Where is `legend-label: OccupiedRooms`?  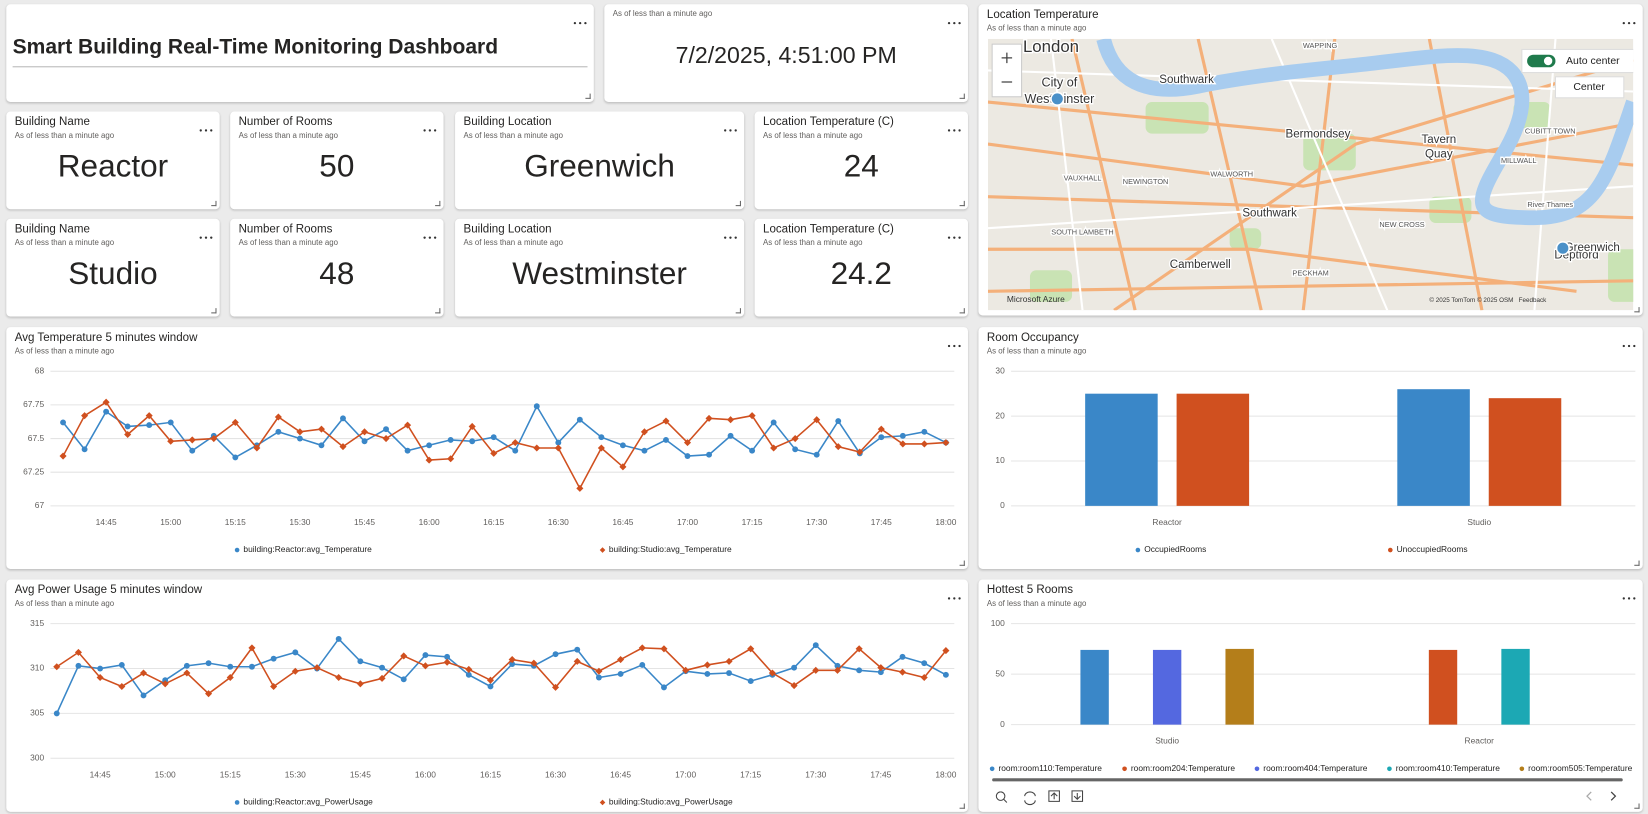 legend-label: OccupiedRooms is located at coordinates (1175, 549).